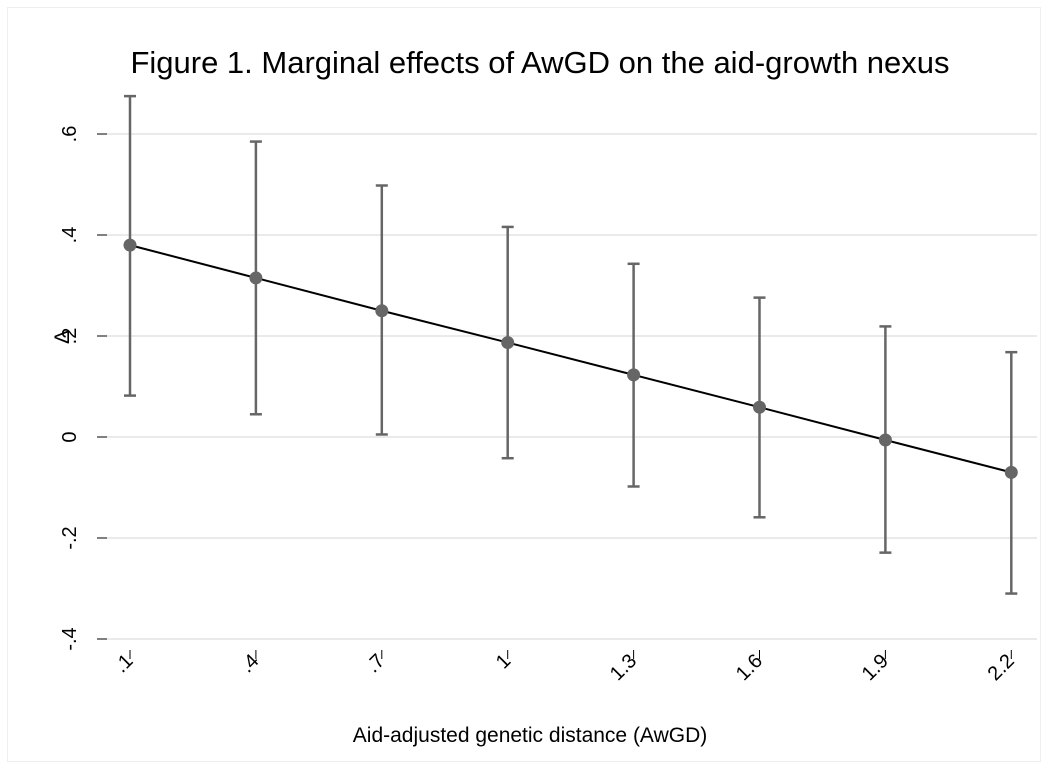 Image resolution: width=1051 pixels, height=770 pixels. I want to click on y-tick-label: .4, so click(70, 235).